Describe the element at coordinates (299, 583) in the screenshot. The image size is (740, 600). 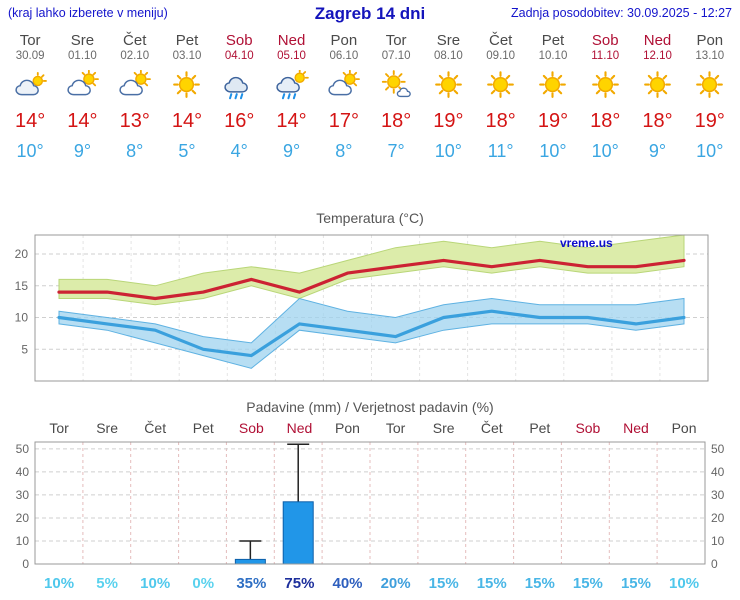
I see `precip-probability: 75%` at that location.